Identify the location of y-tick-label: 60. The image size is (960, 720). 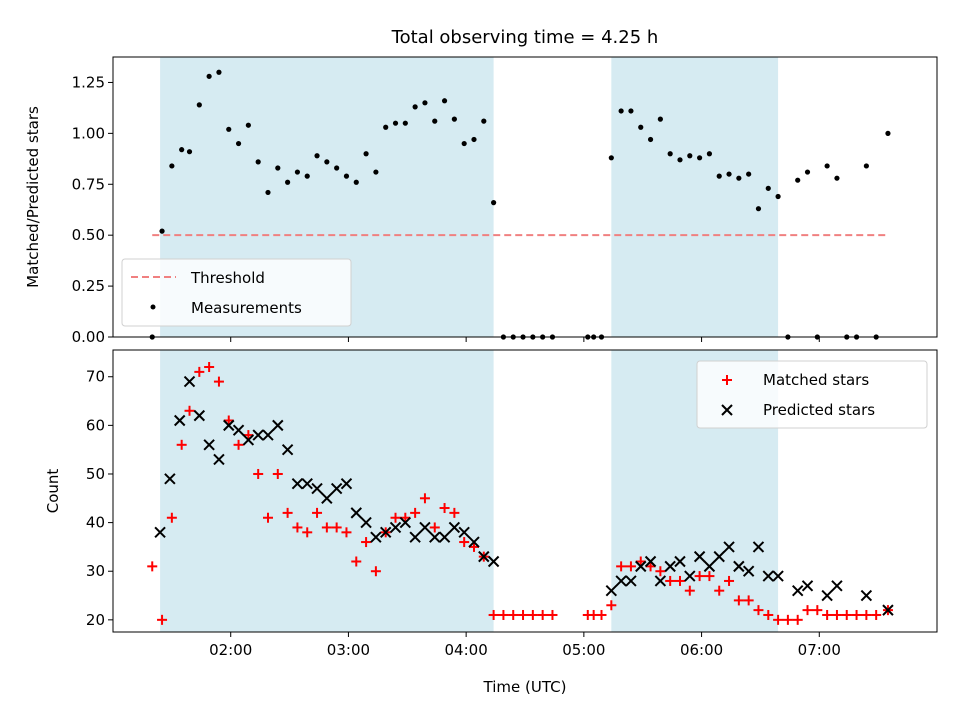
(95, 425).